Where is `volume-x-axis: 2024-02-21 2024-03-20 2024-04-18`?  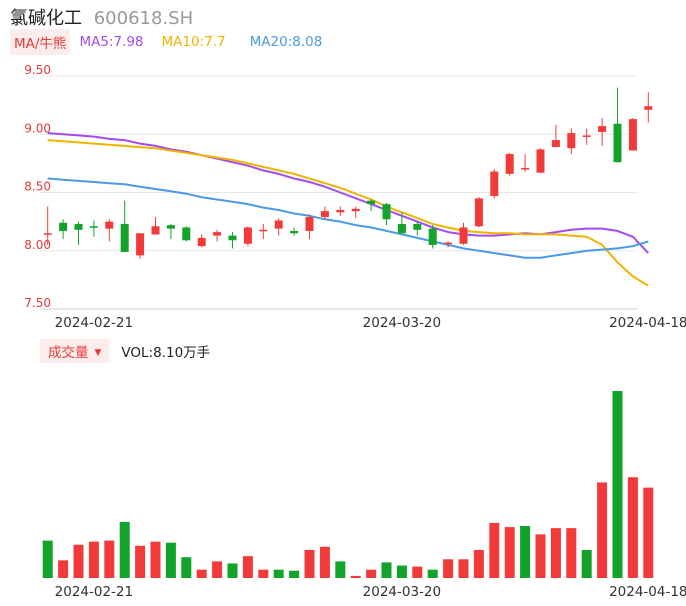
volume-x-axis: 2024-02-21 2024-03-20 2024-04-18 is located at coordinates (370, 592).